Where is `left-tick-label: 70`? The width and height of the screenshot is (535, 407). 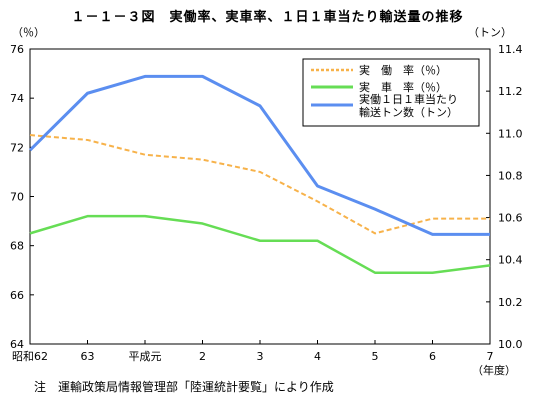
left-tick-label: 70 is located at coordinates (17, 197).